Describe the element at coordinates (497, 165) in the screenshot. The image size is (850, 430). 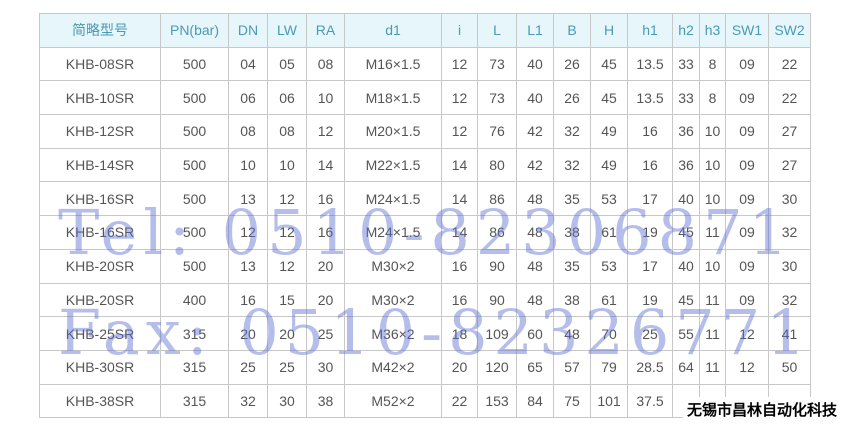
I see `table-cell: 80` at that location.